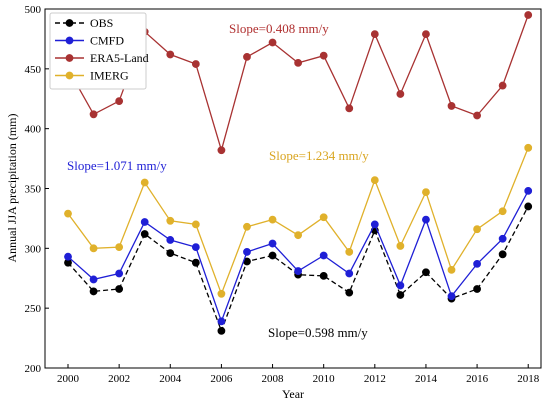  What do you see at coordinates (69, 23) in the screenshot?
I see `legend-marker-obs` at bounding box center [69, 23].